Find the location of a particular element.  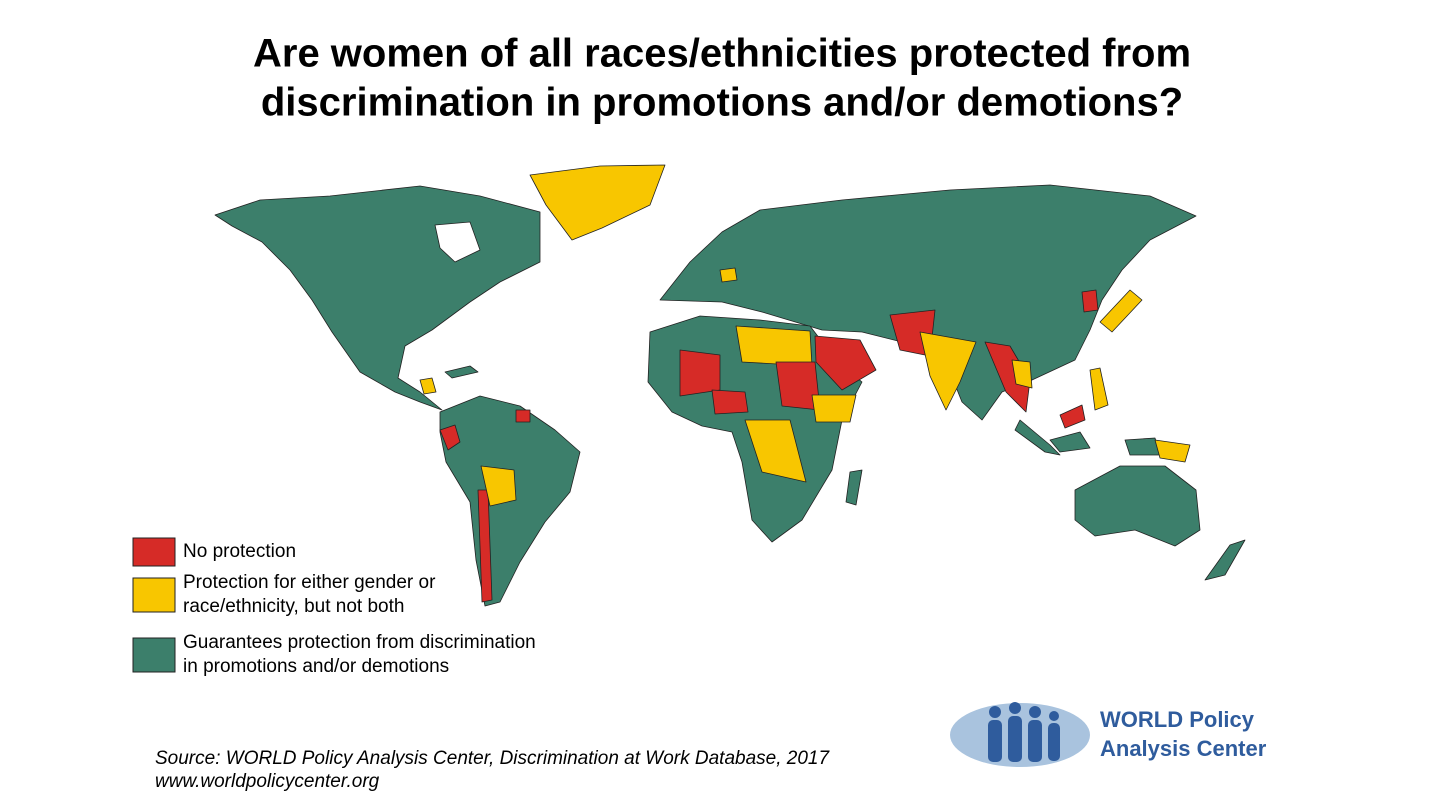

japan is located at coordinates (1121, 311).